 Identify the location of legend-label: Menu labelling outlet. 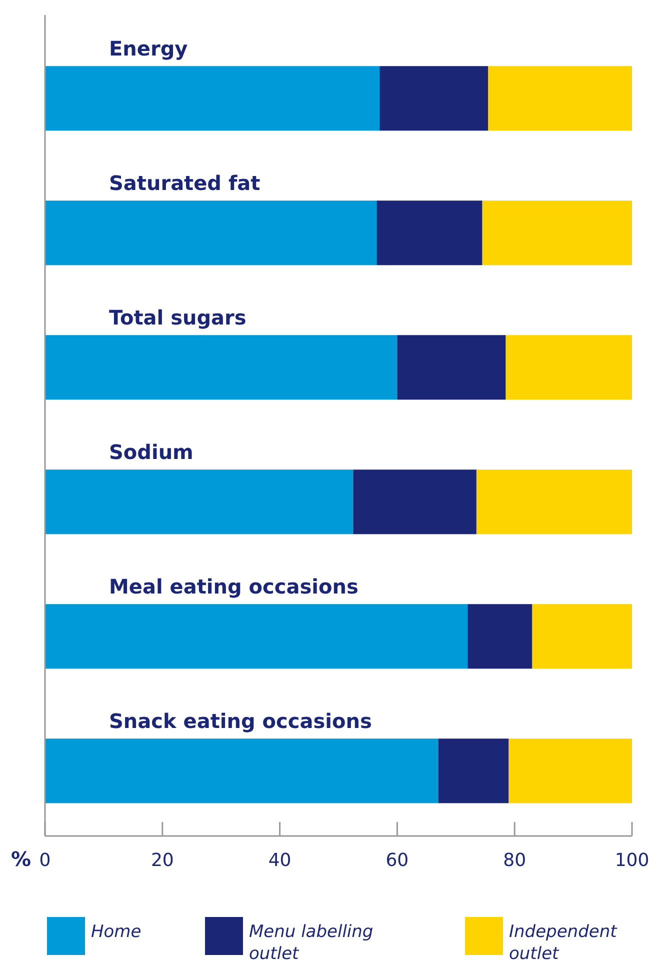
(311, 943).